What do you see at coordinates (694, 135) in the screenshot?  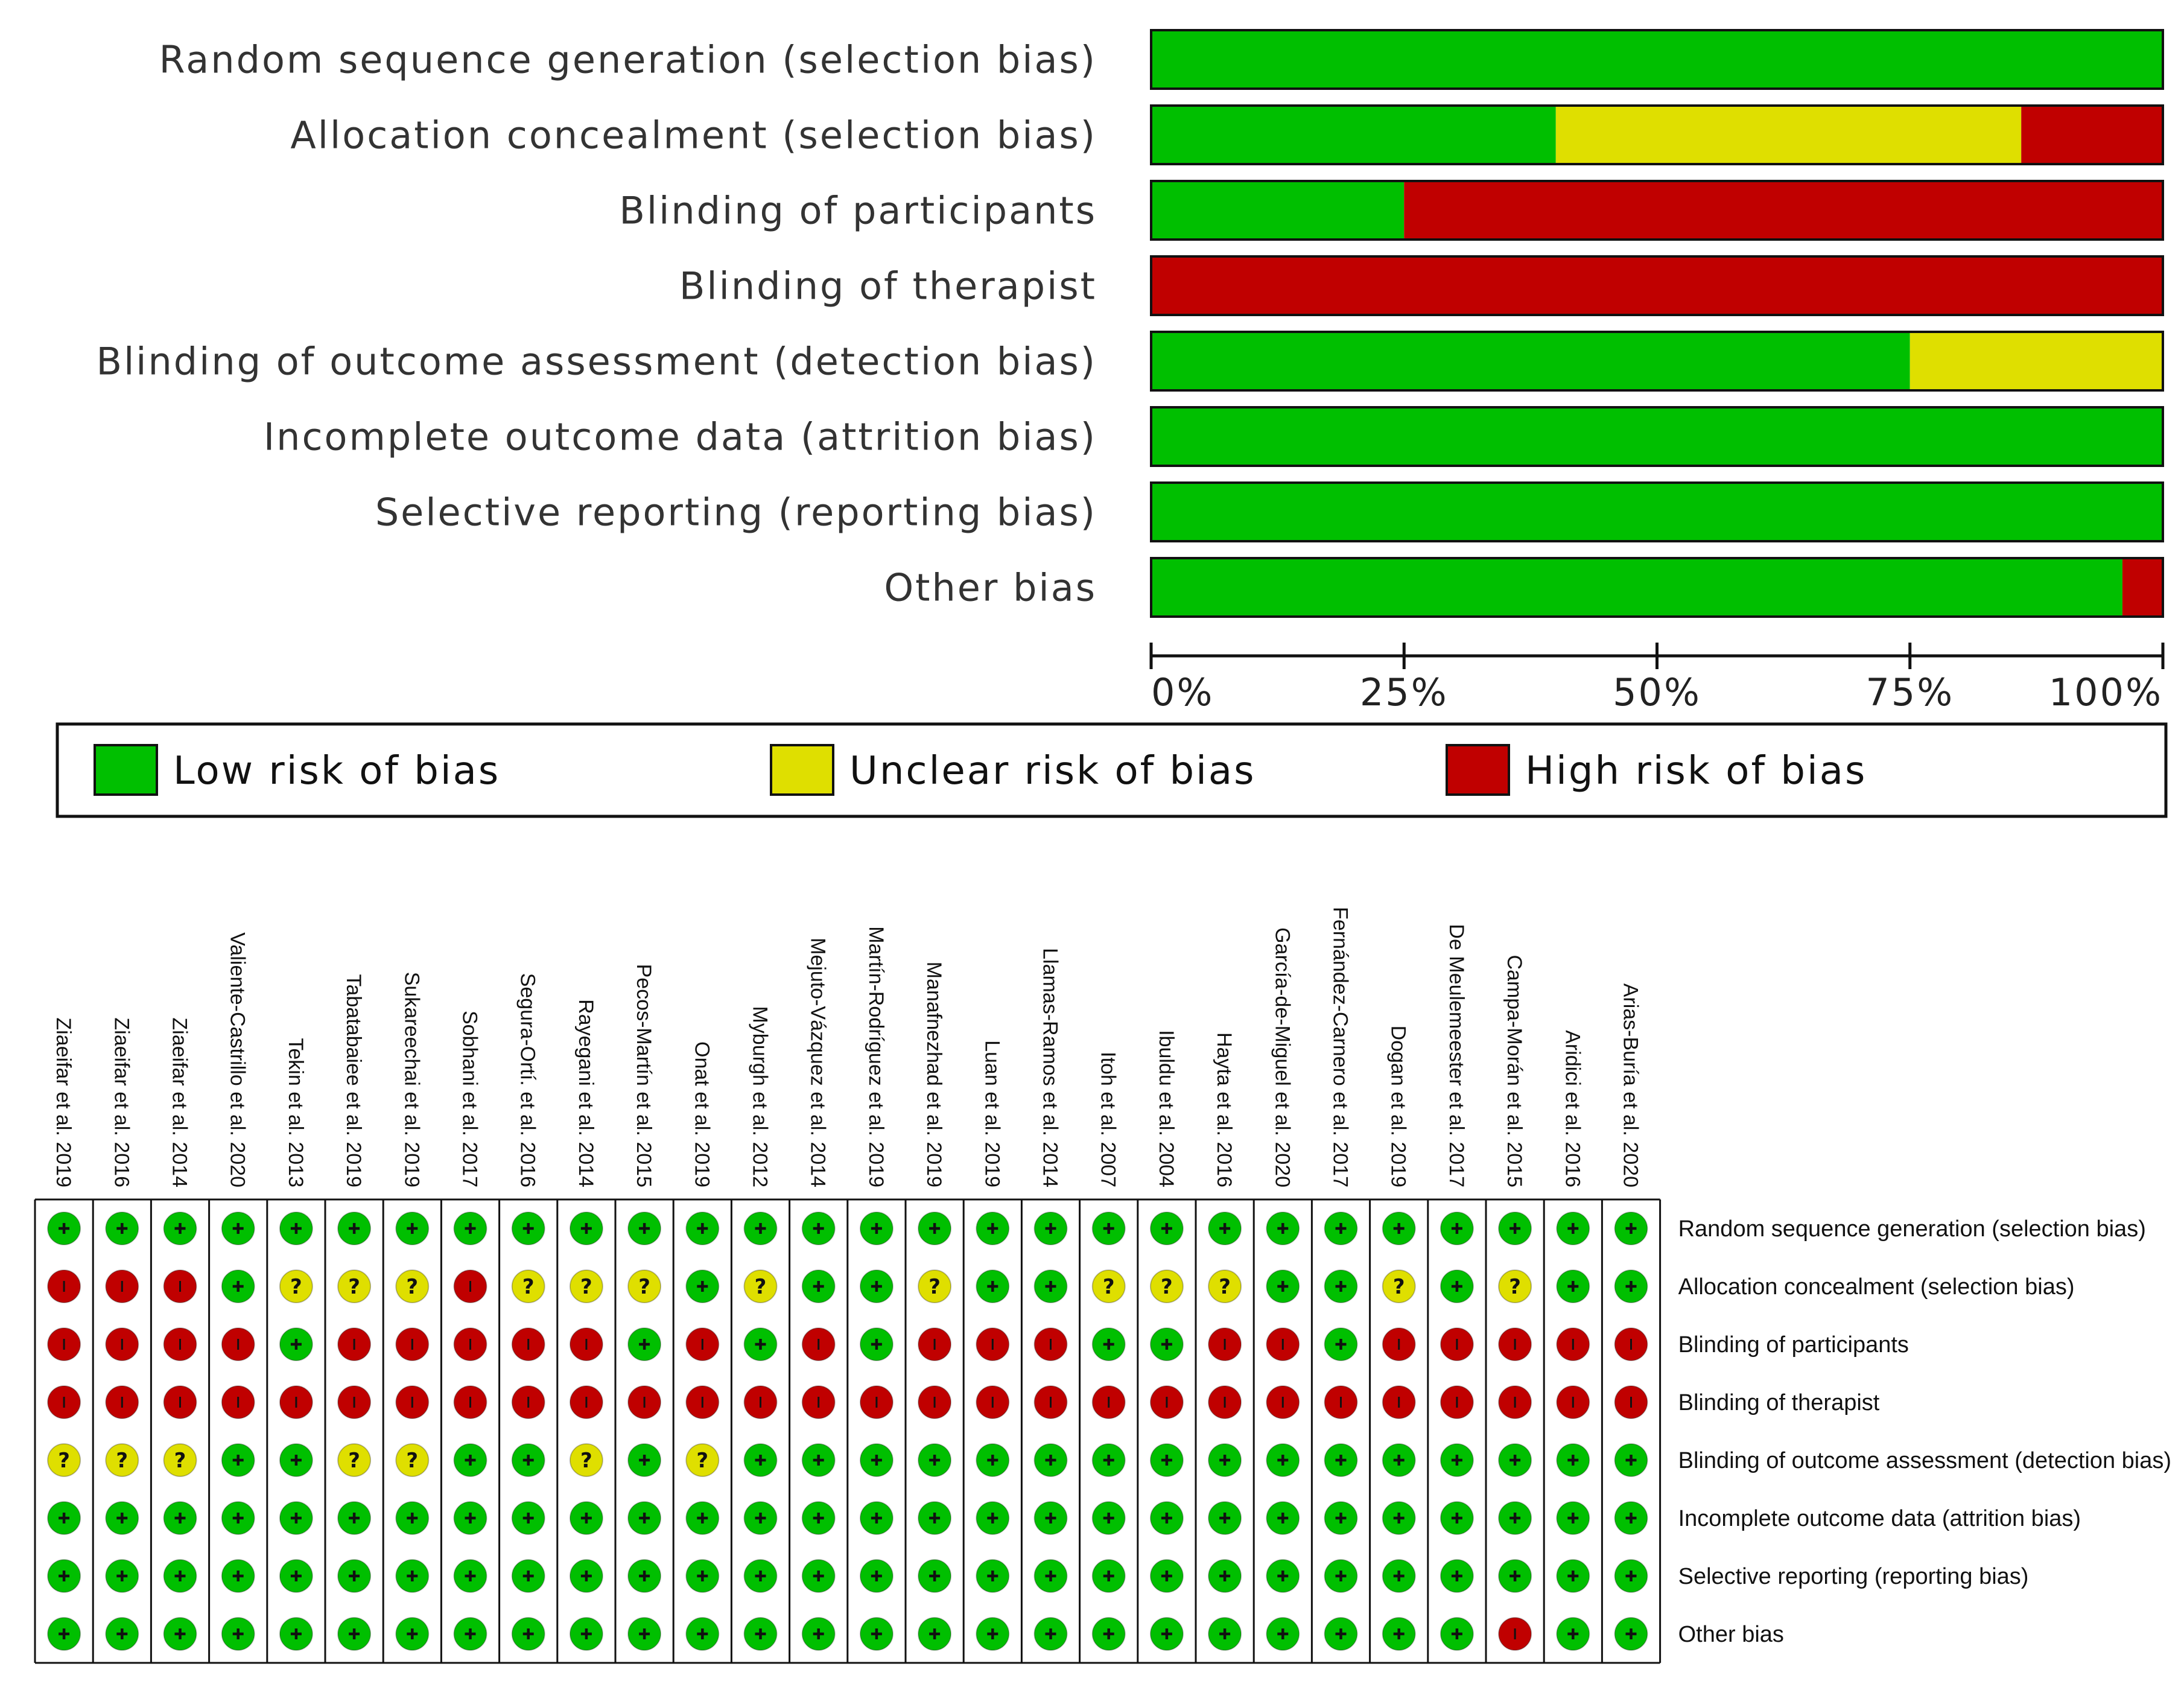 I see `graph-label-allocation-concealment-selection-bias: Allocation concealment (selection bias)` at bounding box center [694, 135].